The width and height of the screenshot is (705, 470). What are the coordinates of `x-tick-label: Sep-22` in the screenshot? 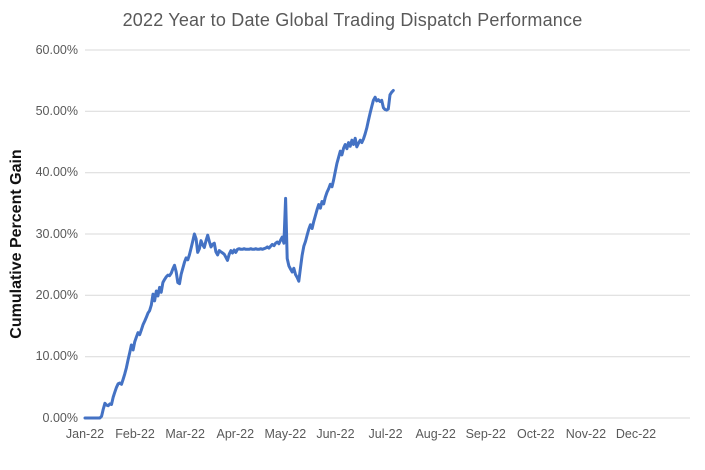 It's located at (485, 434).